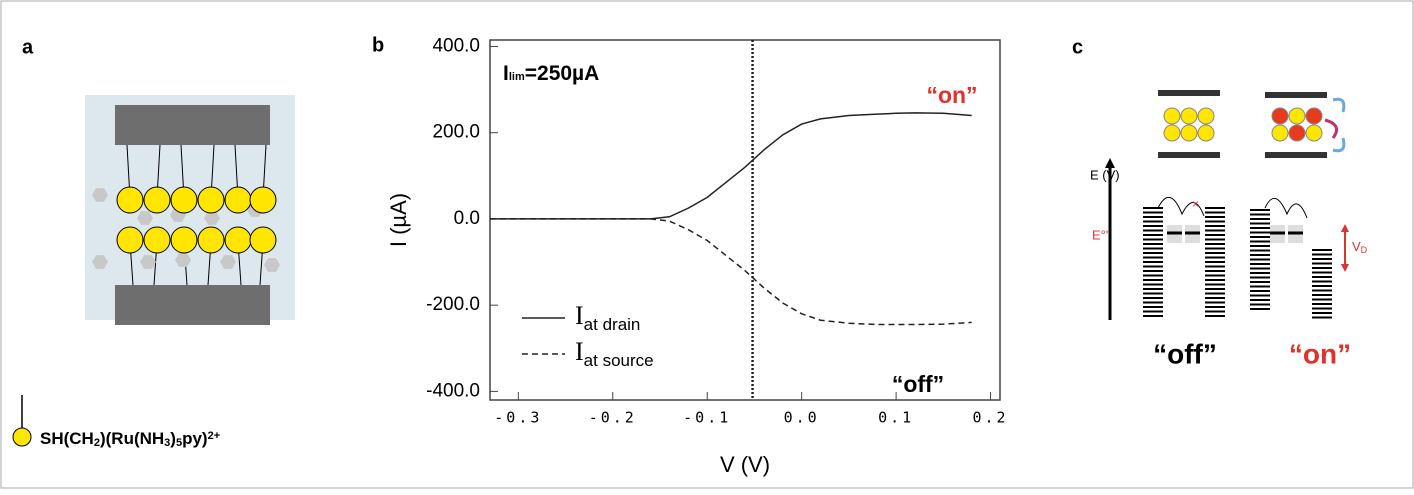 The height and width of the screenshot is (495, 1414). What do you see at coordinates (1232, 208) in the screenshot?
I see `hop-path` at bounding box center [1232, 208].